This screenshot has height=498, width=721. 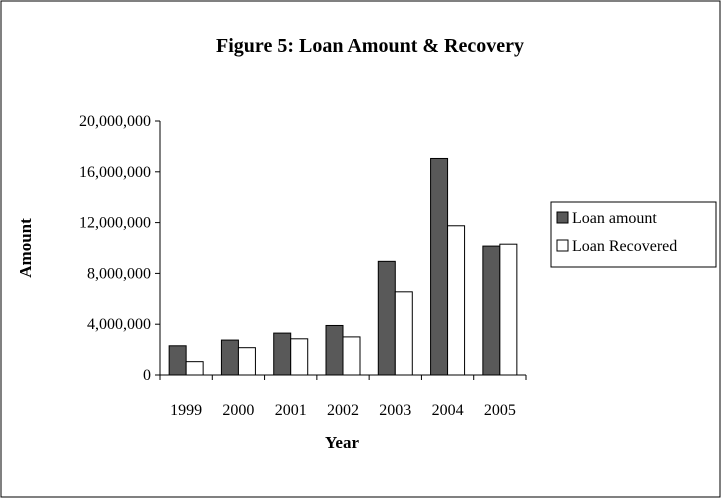 What do you see at coordinates (343, 410) in the screenshot?
I see `x-tick-label: 2002` at bounding box center [343, 410].